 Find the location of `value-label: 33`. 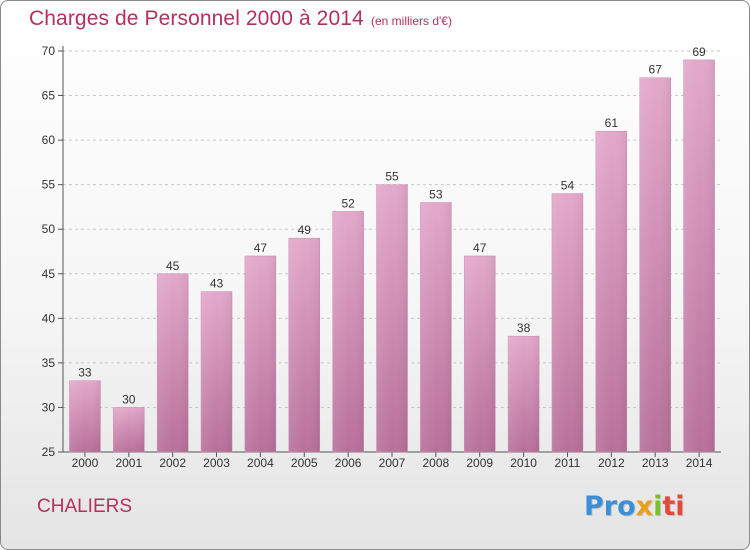

value-label: 33 is located at coordinates (85, 373).